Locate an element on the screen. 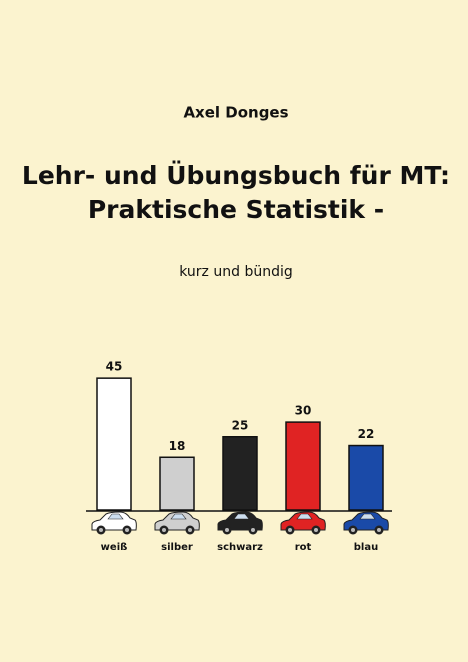 The image size is (468, 662). author: Axel Donges is located at coordinates (235, 113).